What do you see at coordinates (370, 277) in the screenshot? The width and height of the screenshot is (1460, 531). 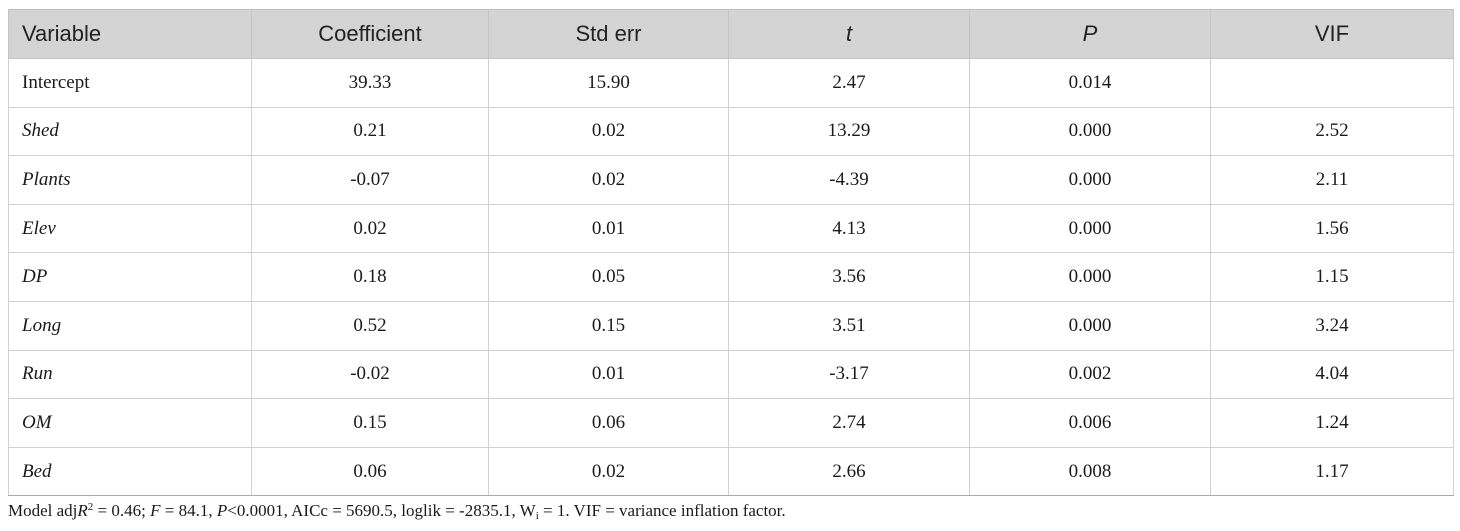 I see `cell-coefficient: 0.18` at bounding box center [370, 277].